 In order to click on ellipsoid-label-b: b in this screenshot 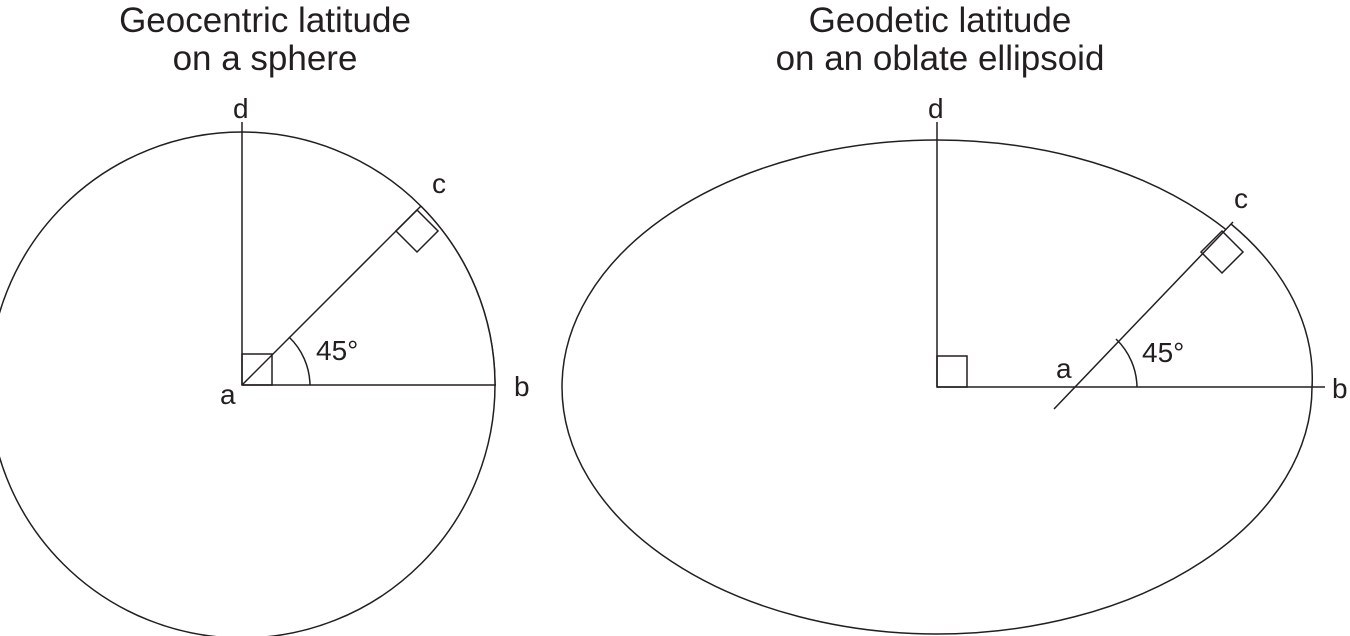, I will do `click(1340, 388)`.